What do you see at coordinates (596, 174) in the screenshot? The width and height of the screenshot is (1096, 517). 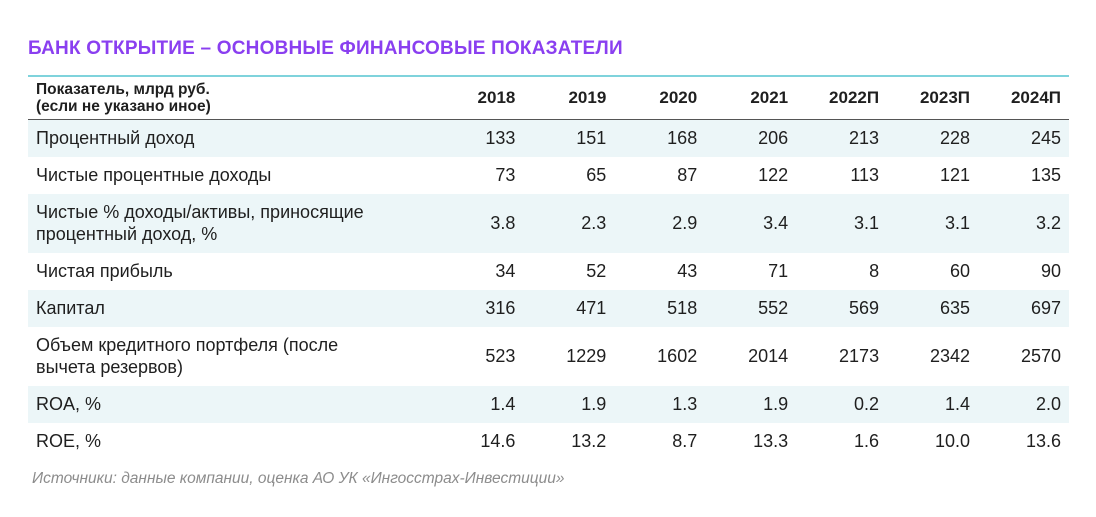 I see `cell-value: 65` at bounding box center [596, 174].